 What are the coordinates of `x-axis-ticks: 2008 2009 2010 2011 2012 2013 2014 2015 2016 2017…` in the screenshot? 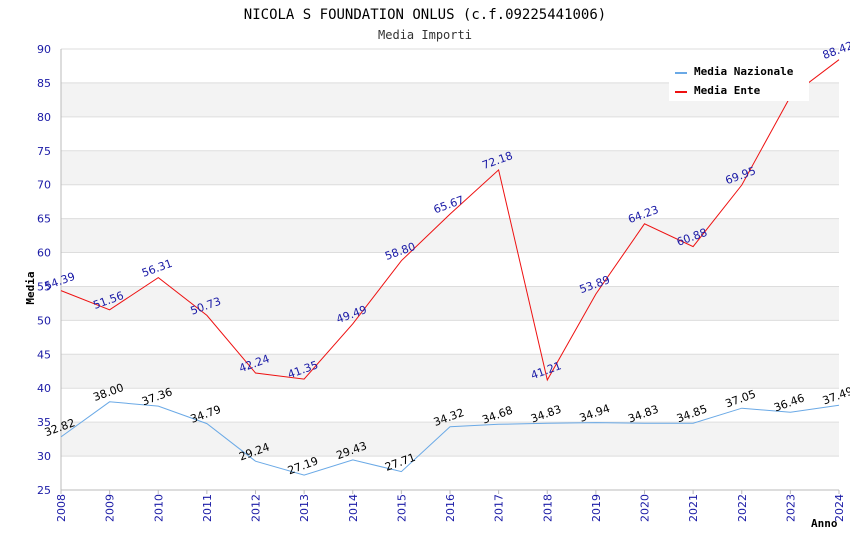 It's located at (450, 506).